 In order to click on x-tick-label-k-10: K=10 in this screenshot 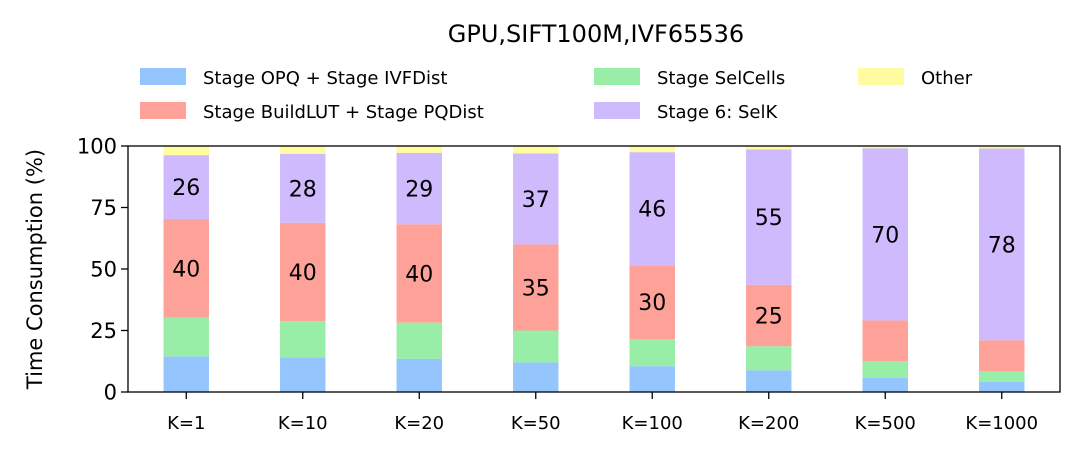, I will do `click(303, 423)`.